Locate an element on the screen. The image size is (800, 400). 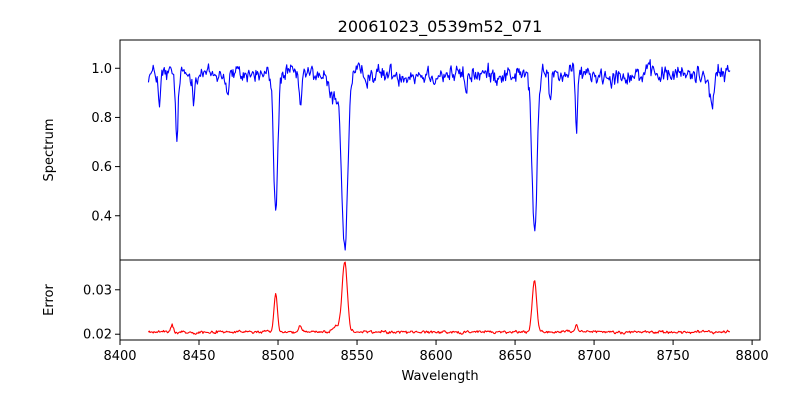
x-axis-ticks: 8400 8450 8500 8550 8600 8650 8700 8750 8800 is located at coordinates (436, 352).